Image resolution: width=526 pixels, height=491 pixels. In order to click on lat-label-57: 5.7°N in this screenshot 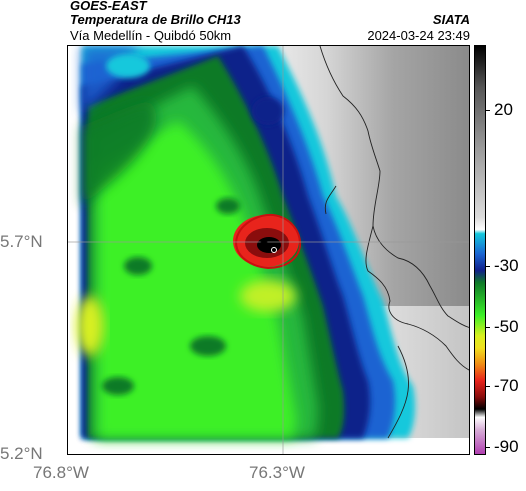, I will do `click(21, 241)`.